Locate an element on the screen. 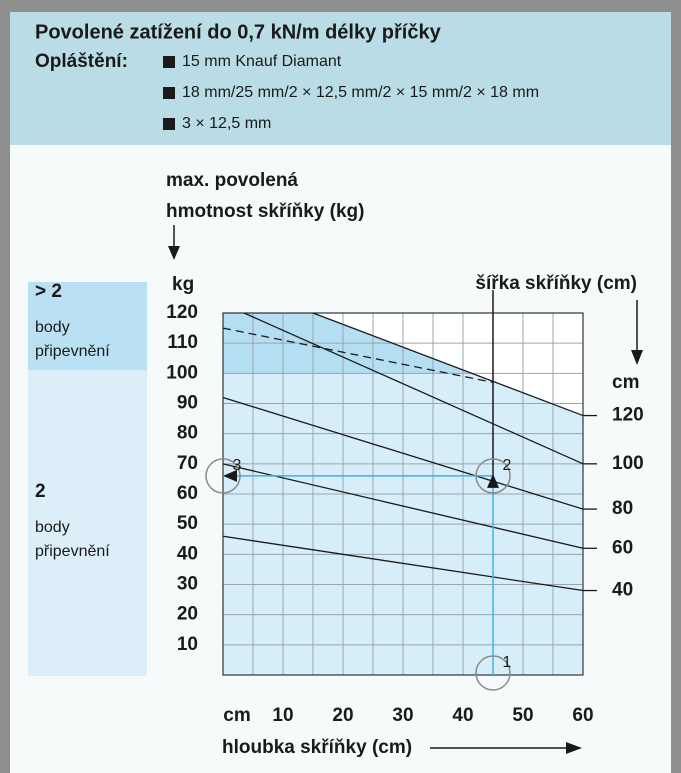 This screenshot has width=681, height=773. x-tick-label: 50 is located at coordinates (522, 715).